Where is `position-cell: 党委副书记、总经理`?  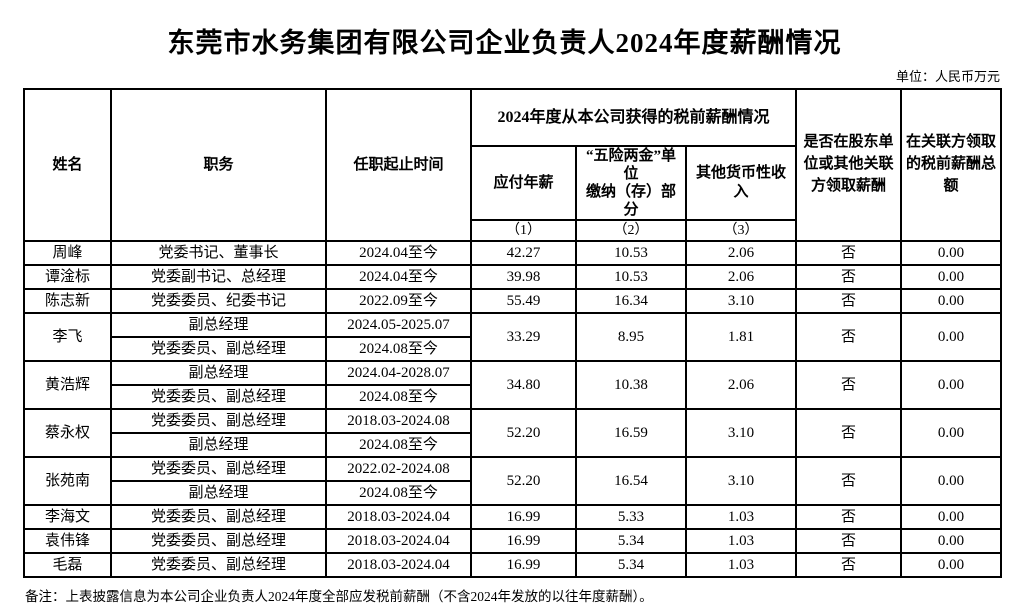
position-cell: 党委副书记、总经理 is located at coordinates (218, 277).